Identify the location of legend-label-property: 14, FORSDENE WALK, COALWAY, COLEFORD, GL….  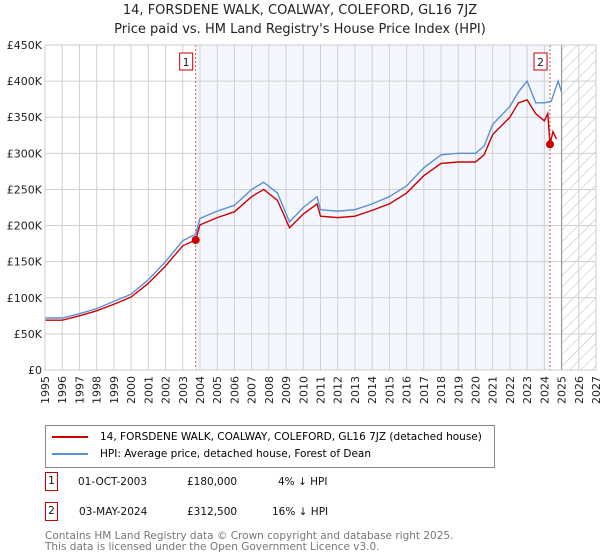
(291, 437).